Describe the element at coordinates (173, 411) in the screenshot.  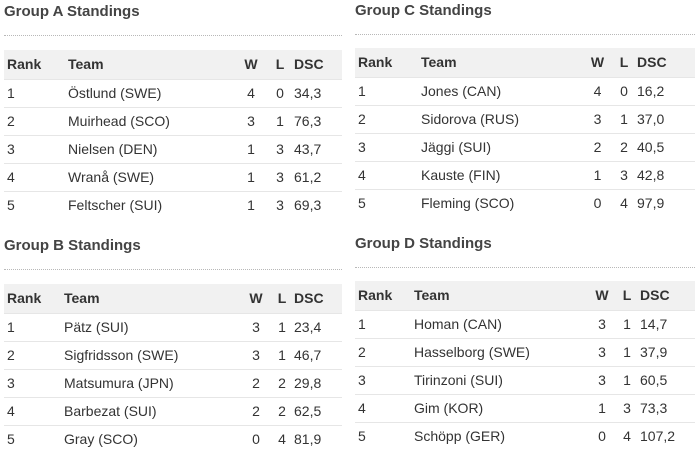
I see `table-row: 4 Barbezat (SUI) 2 2 62,5` at that location.